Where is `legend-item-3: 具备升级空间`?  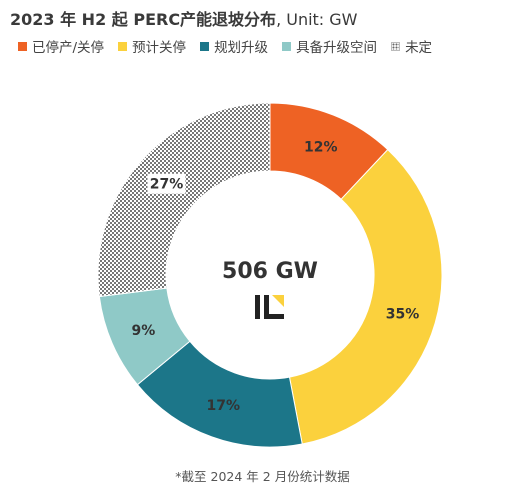 legend-item-3: 具备升级空间 is located at coordinates (329, 46).